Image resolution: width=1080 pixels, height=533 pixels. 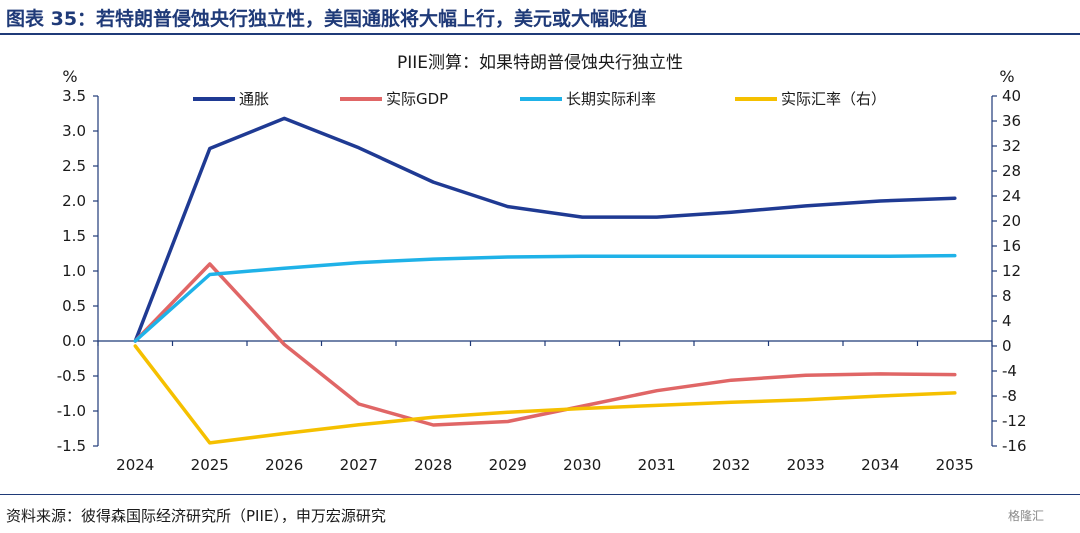 What do you see at coordinates (657, 465) in the screenshot?
I see `x-tick-label: 2031` at bounding box center [657, 465].